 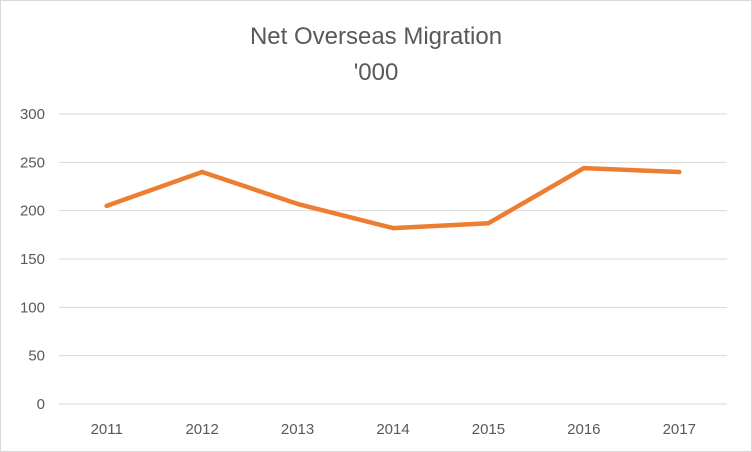 What do you see at coordinates (376, 36) in the screenshot?
I see `chart-title: Net Overseas Migration` at bounding box center [376, 36].